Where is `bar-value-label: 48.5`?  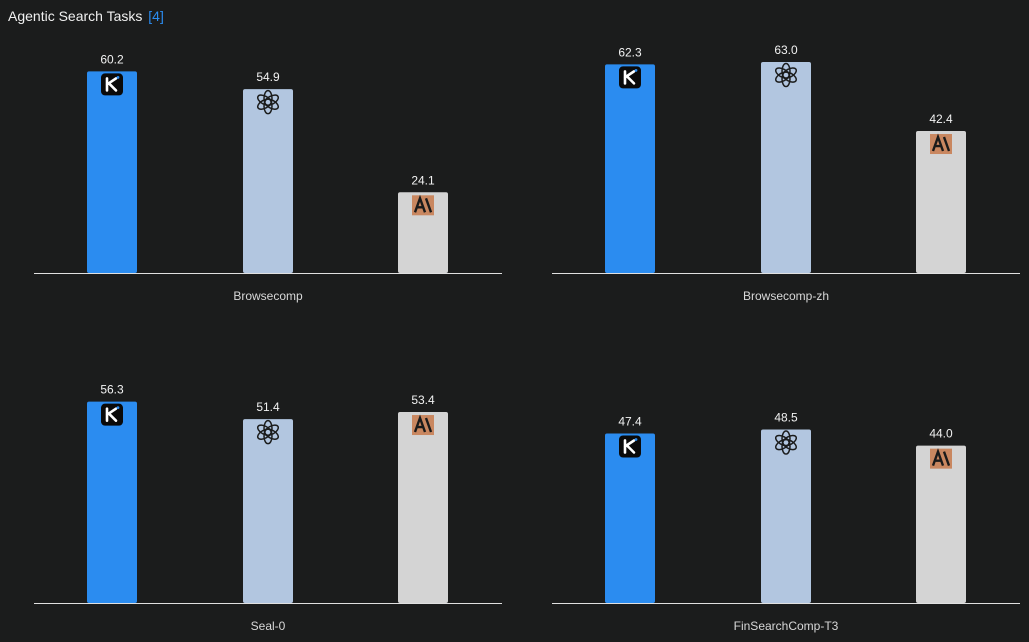
bar-value-label: 48.5 is located at coordinates (786, 418).